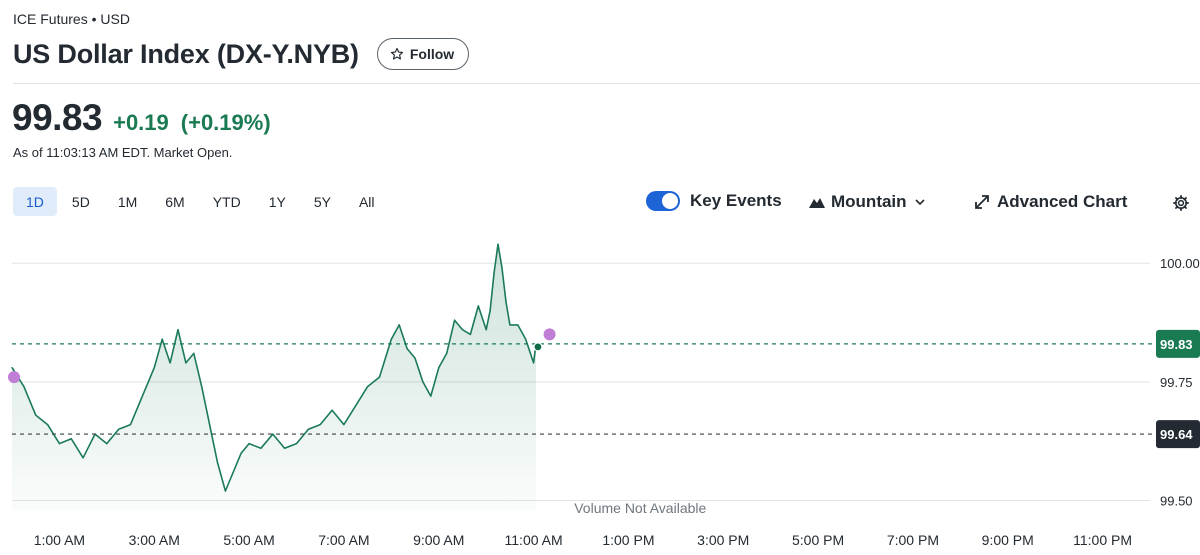 The width and height of the screenshot is (1200, 555). Describe the element at coordinates (1176, 382) in the screenshot. I see `y-tick-label: 99.75` at that location.